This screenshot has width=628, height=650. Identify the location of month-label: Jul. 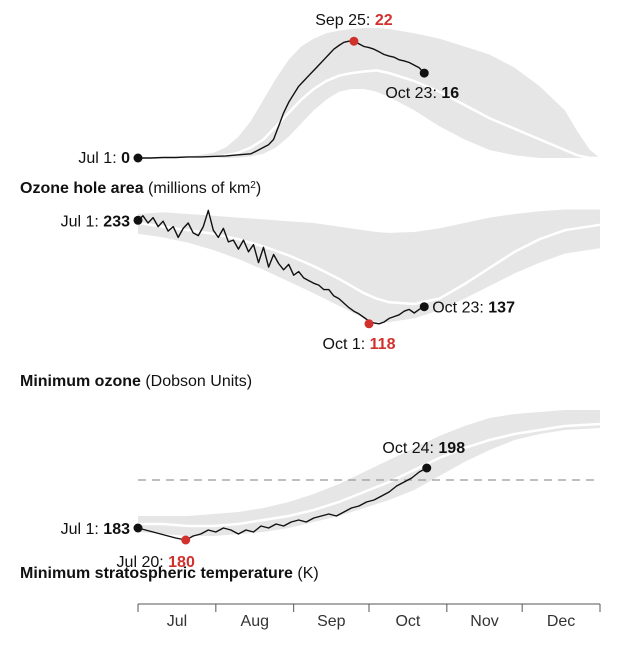
(177, 621).